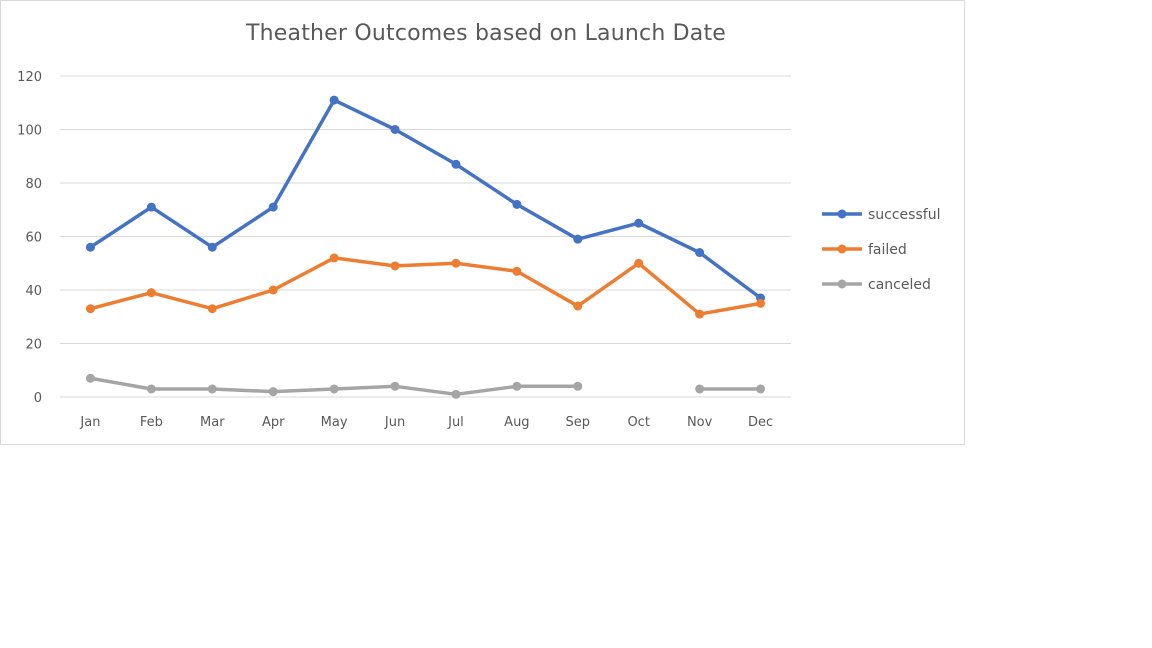 Image resolution: width=1152 pixels, height=648 pixels. What do you see at coordinates (842, 214) in the screenshot?
I see `legend-marker-successful` at bounding box center [842, 214].